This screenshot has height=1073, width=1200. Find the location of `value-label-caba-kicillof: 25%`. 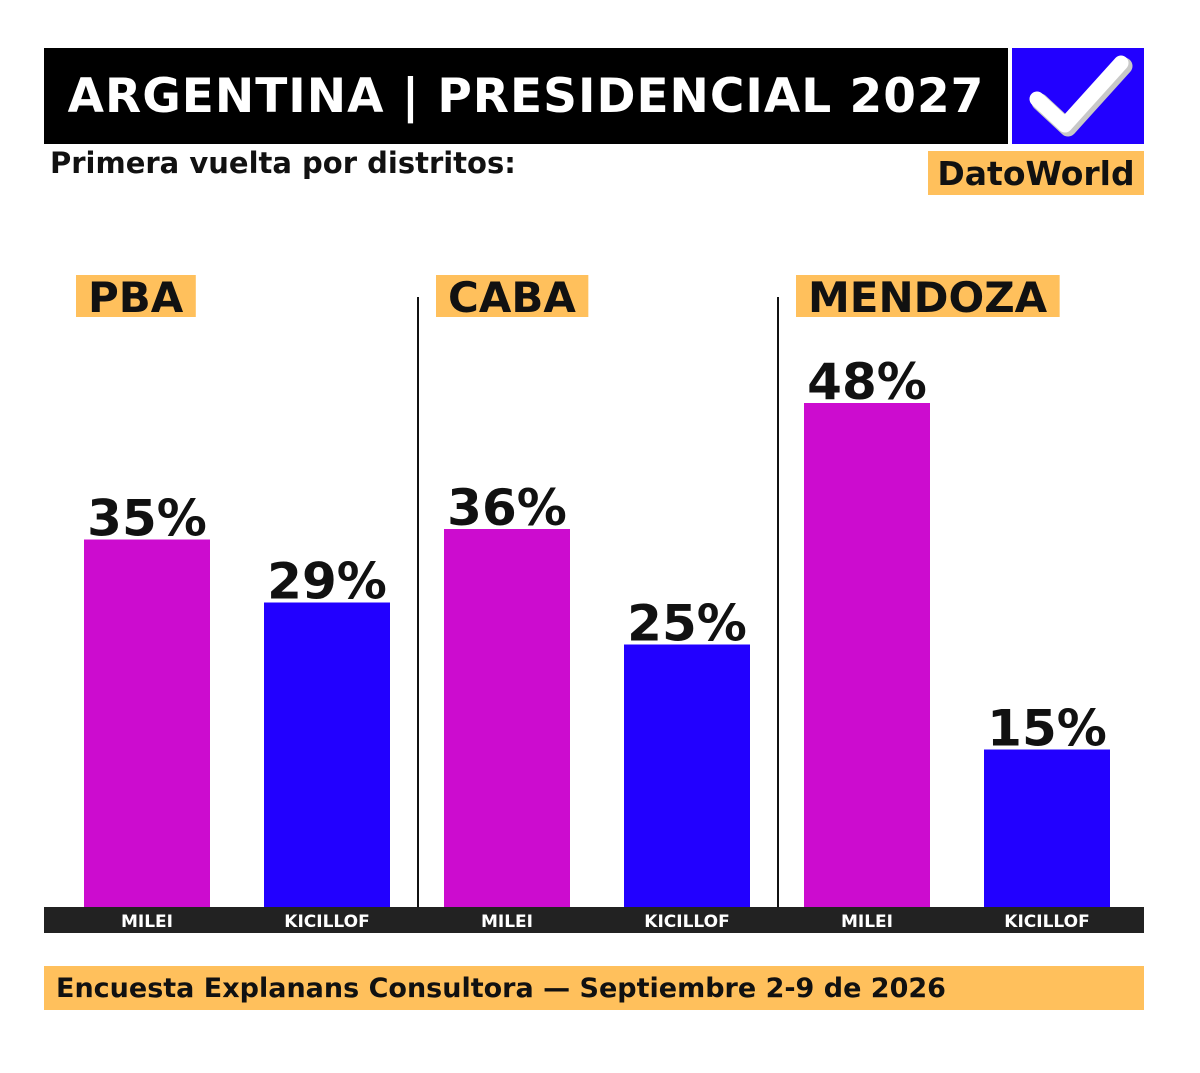

value-label-caba-kicillof: 25% is located at coordinates (687, 624).